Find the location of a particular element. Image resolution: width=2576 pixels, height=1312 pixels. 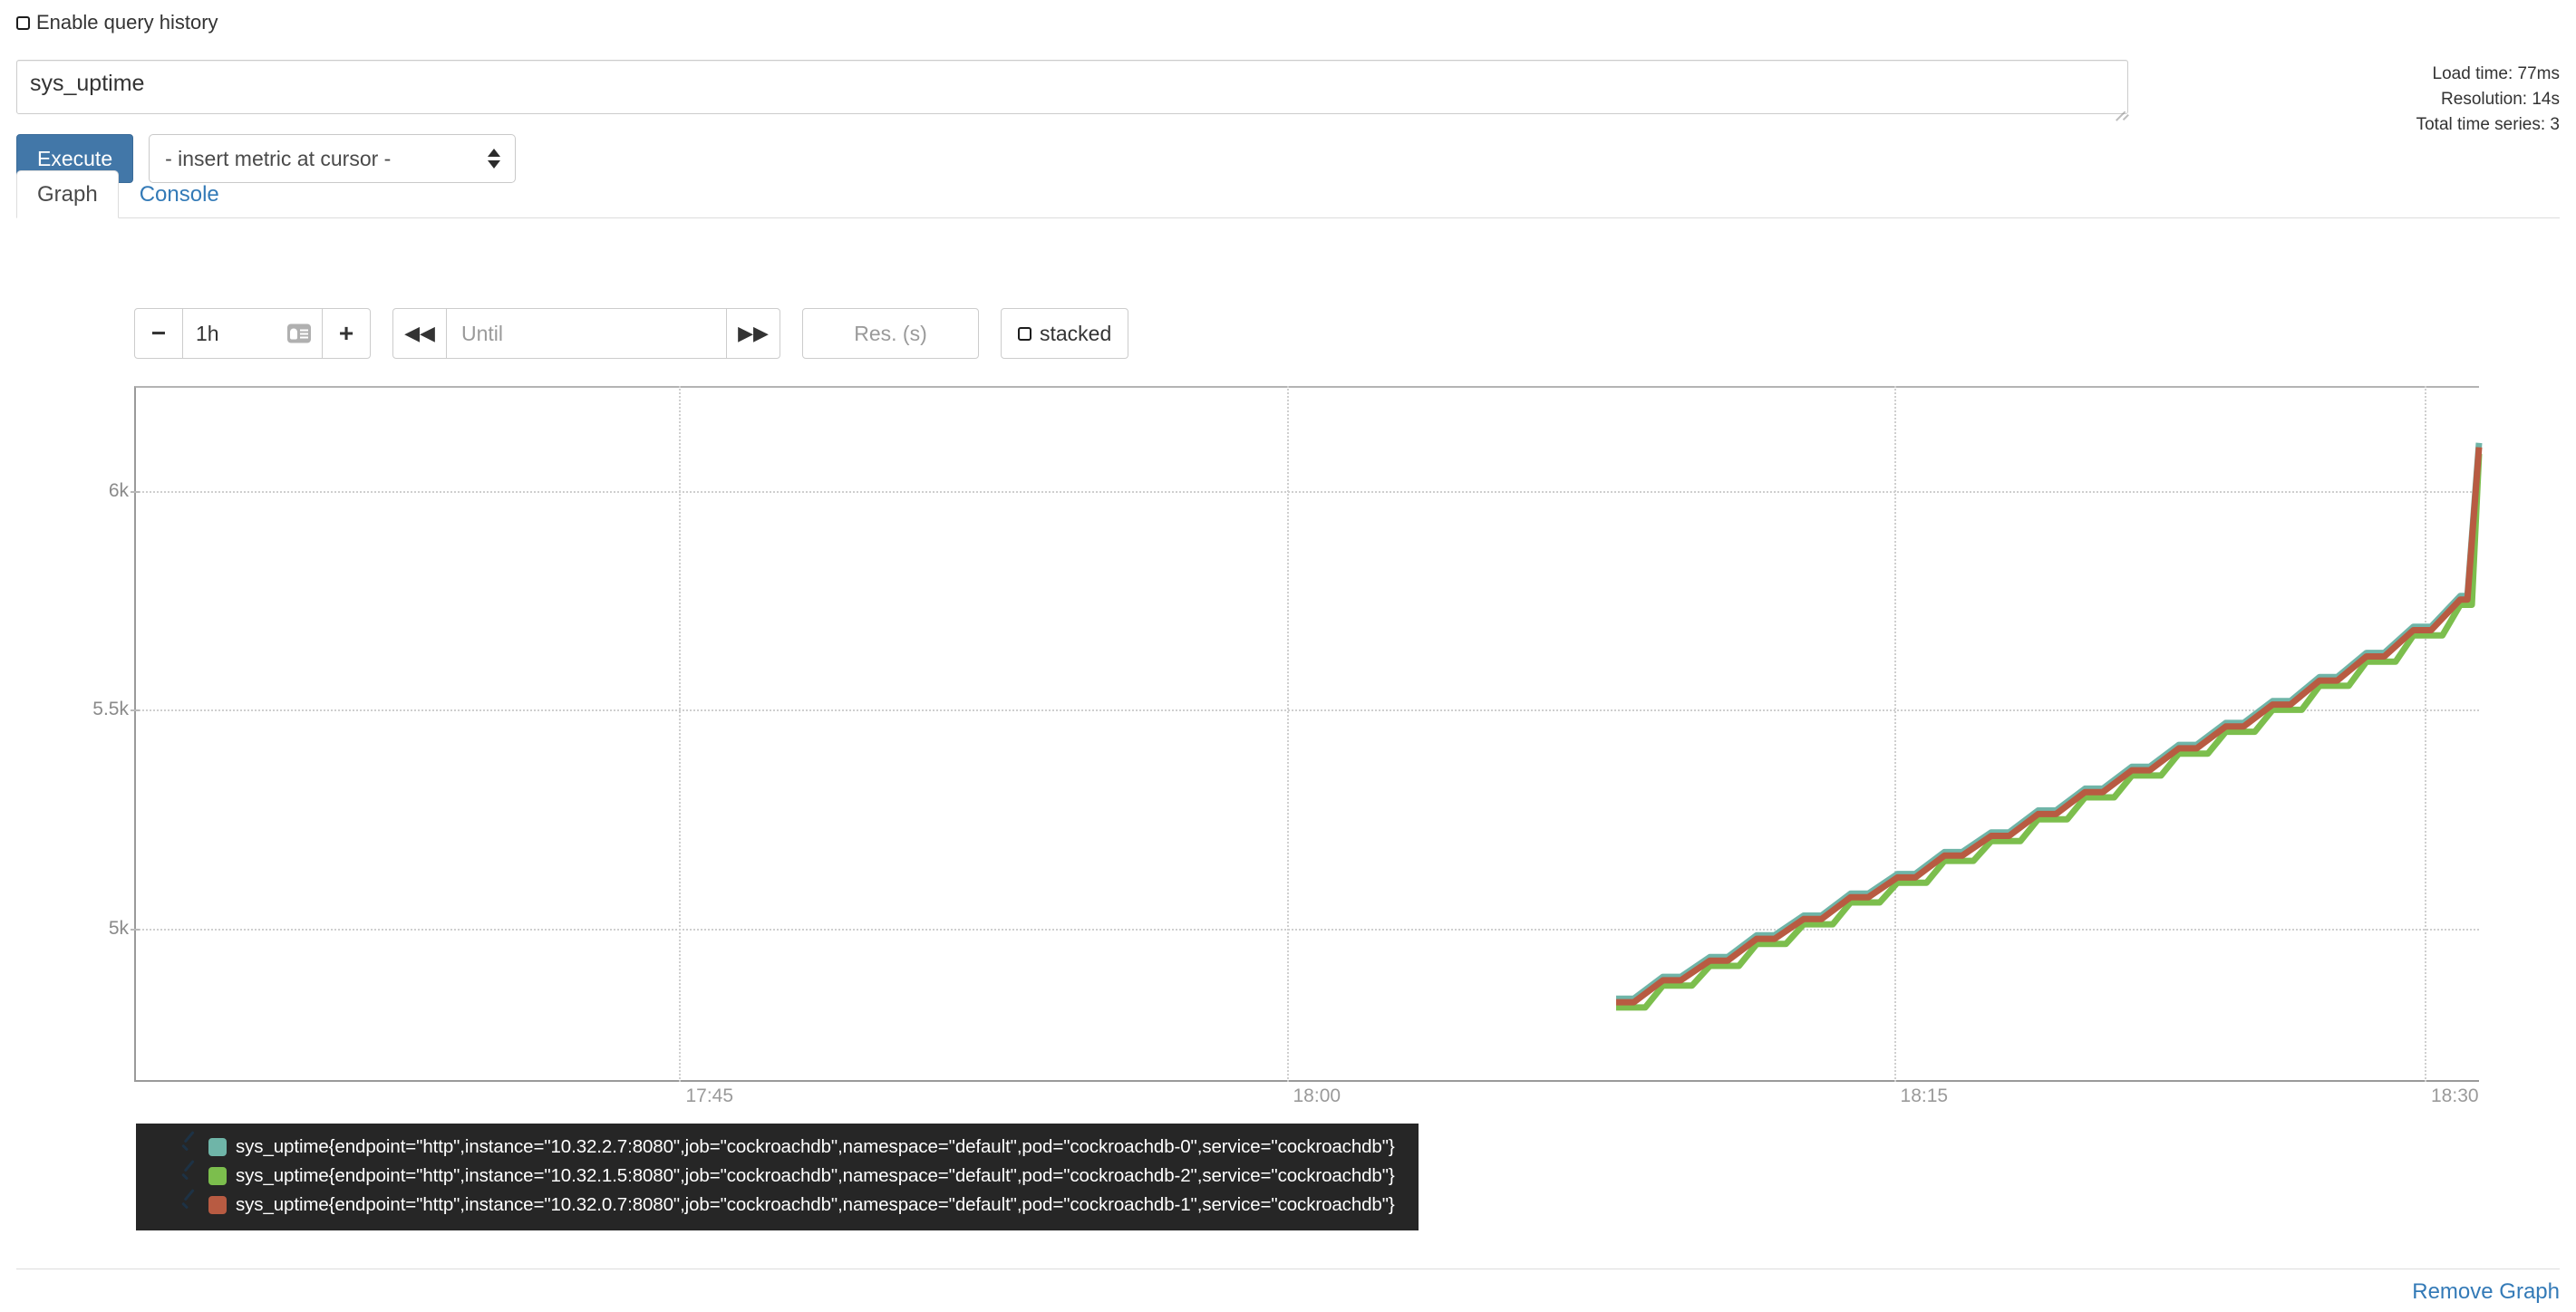

chevron-updown-icon is located at coordinates (494, 159).